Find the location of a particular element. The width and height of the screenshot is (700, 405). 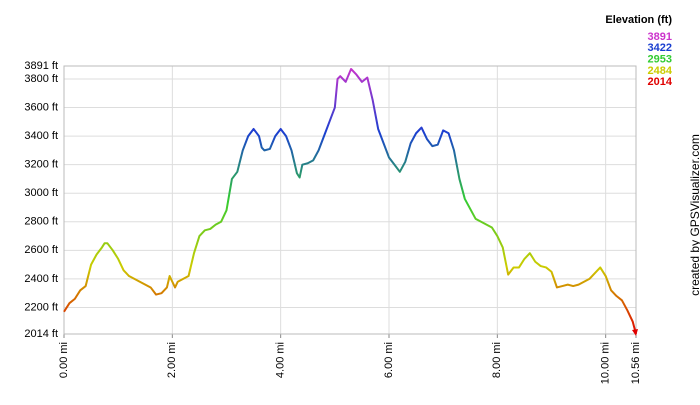

x-tick-label: 4.00 mi is located at coordinates (281, 360).